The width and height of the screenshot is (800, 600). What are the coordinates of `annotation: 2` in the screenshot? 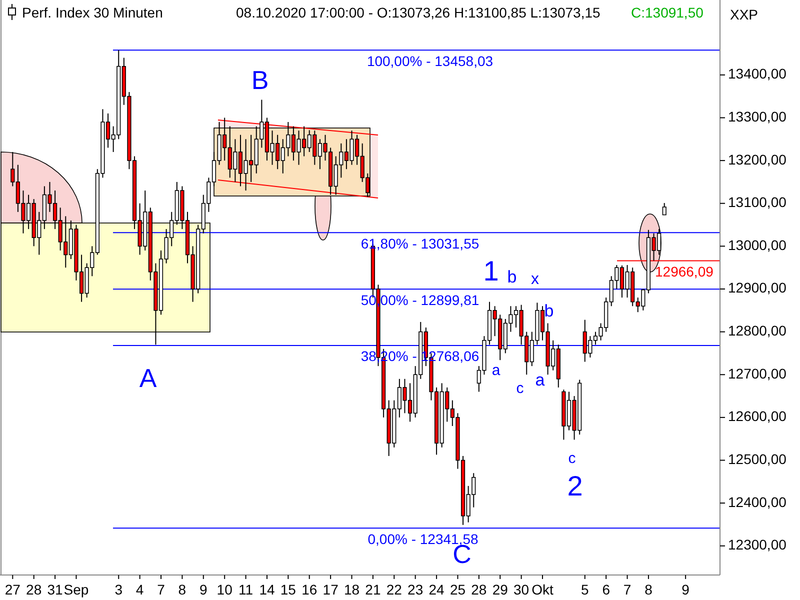 It's located at (575, 486).